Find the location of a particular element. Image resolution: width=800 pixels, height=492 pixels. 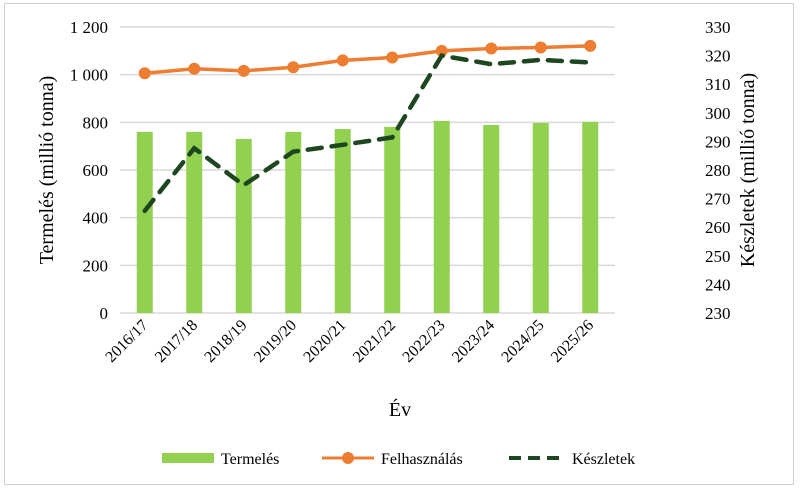

x-tick-label: 2025/26 is located at coordinates (572, 341).